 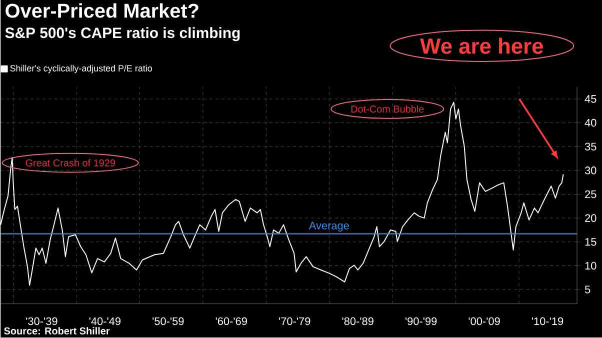 What do you see at coordinates (81, 69) in the screenshot?
I see `legend-label: Shiller's cyclically-adjusted P/E ratio` at bounding box center [81, 69].